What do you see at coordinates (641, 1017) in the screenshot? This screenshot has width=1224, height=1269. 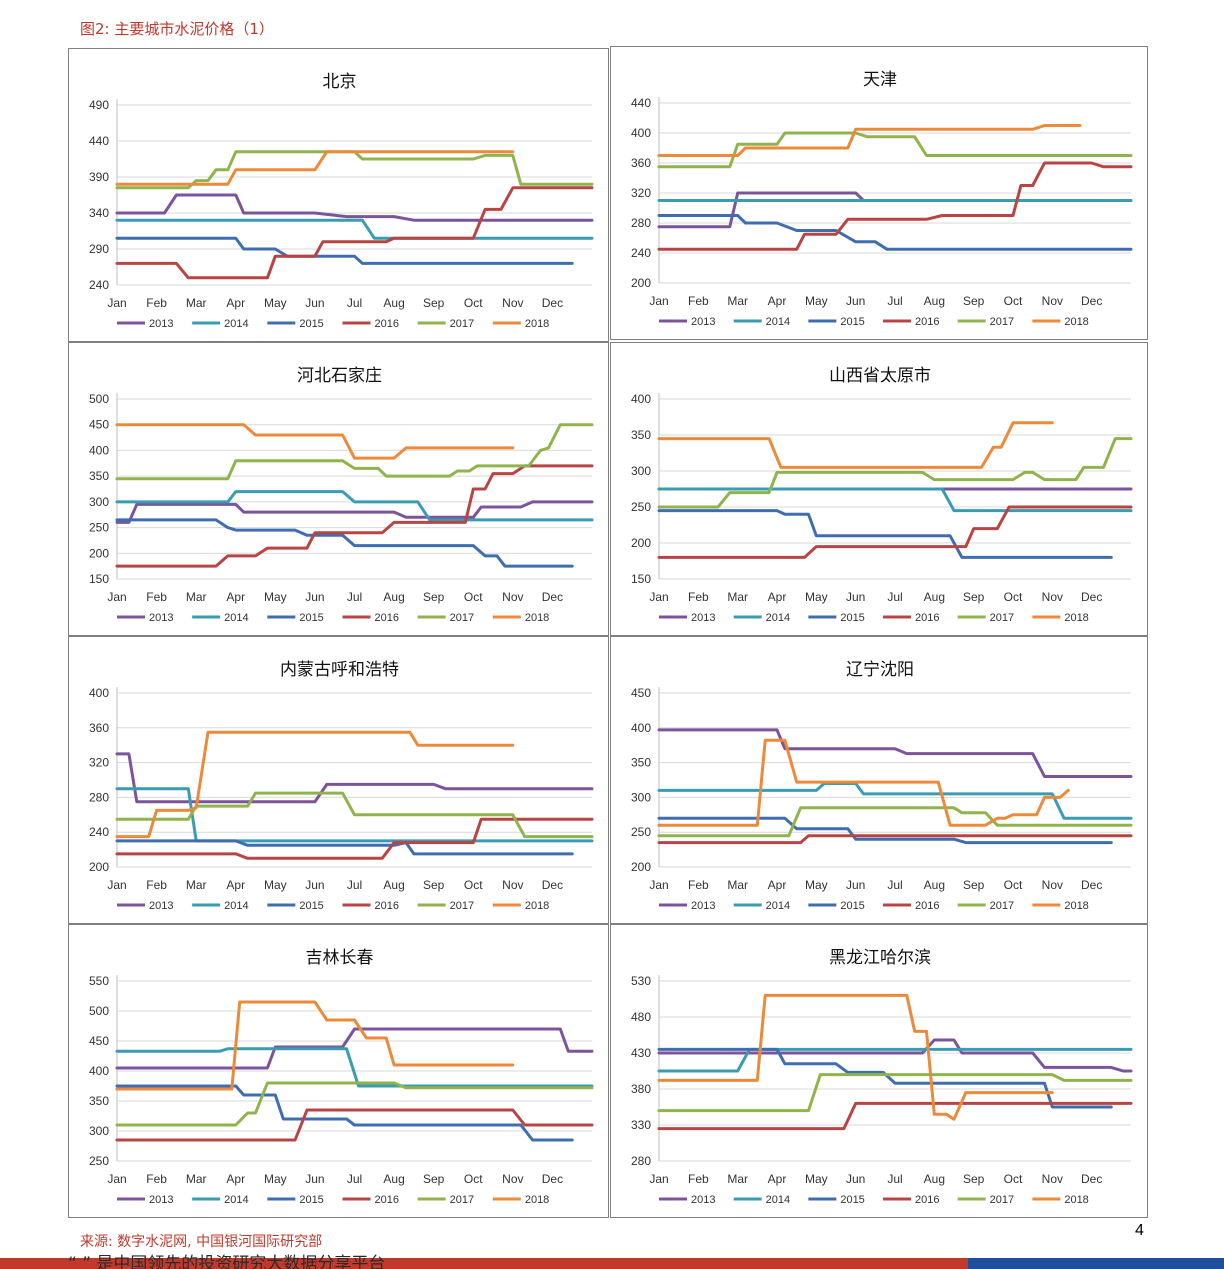 I see `y-tick-label: 480` at bounding box center [641, 1017].